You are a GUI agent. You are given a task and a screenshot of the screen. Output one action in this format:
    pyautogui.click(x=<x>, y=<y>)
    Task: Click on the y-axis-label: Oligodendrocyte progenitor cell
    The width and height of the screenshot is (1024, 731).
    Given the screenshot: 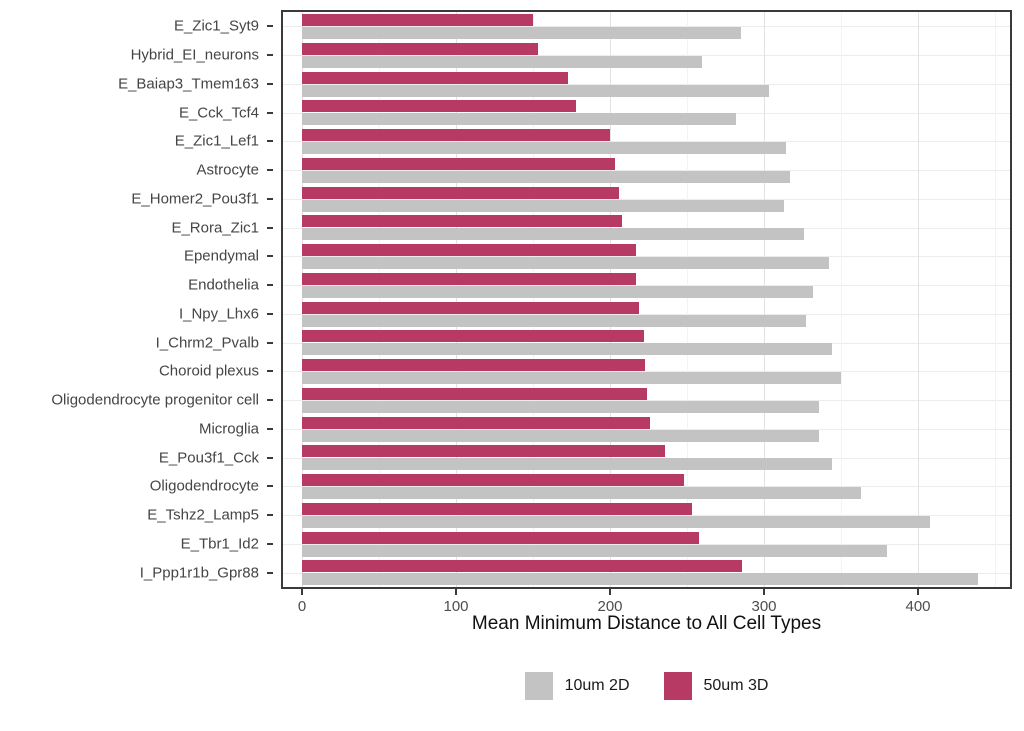 What is the action you would take?
    pyautogui.click(x=155, y=400)
    